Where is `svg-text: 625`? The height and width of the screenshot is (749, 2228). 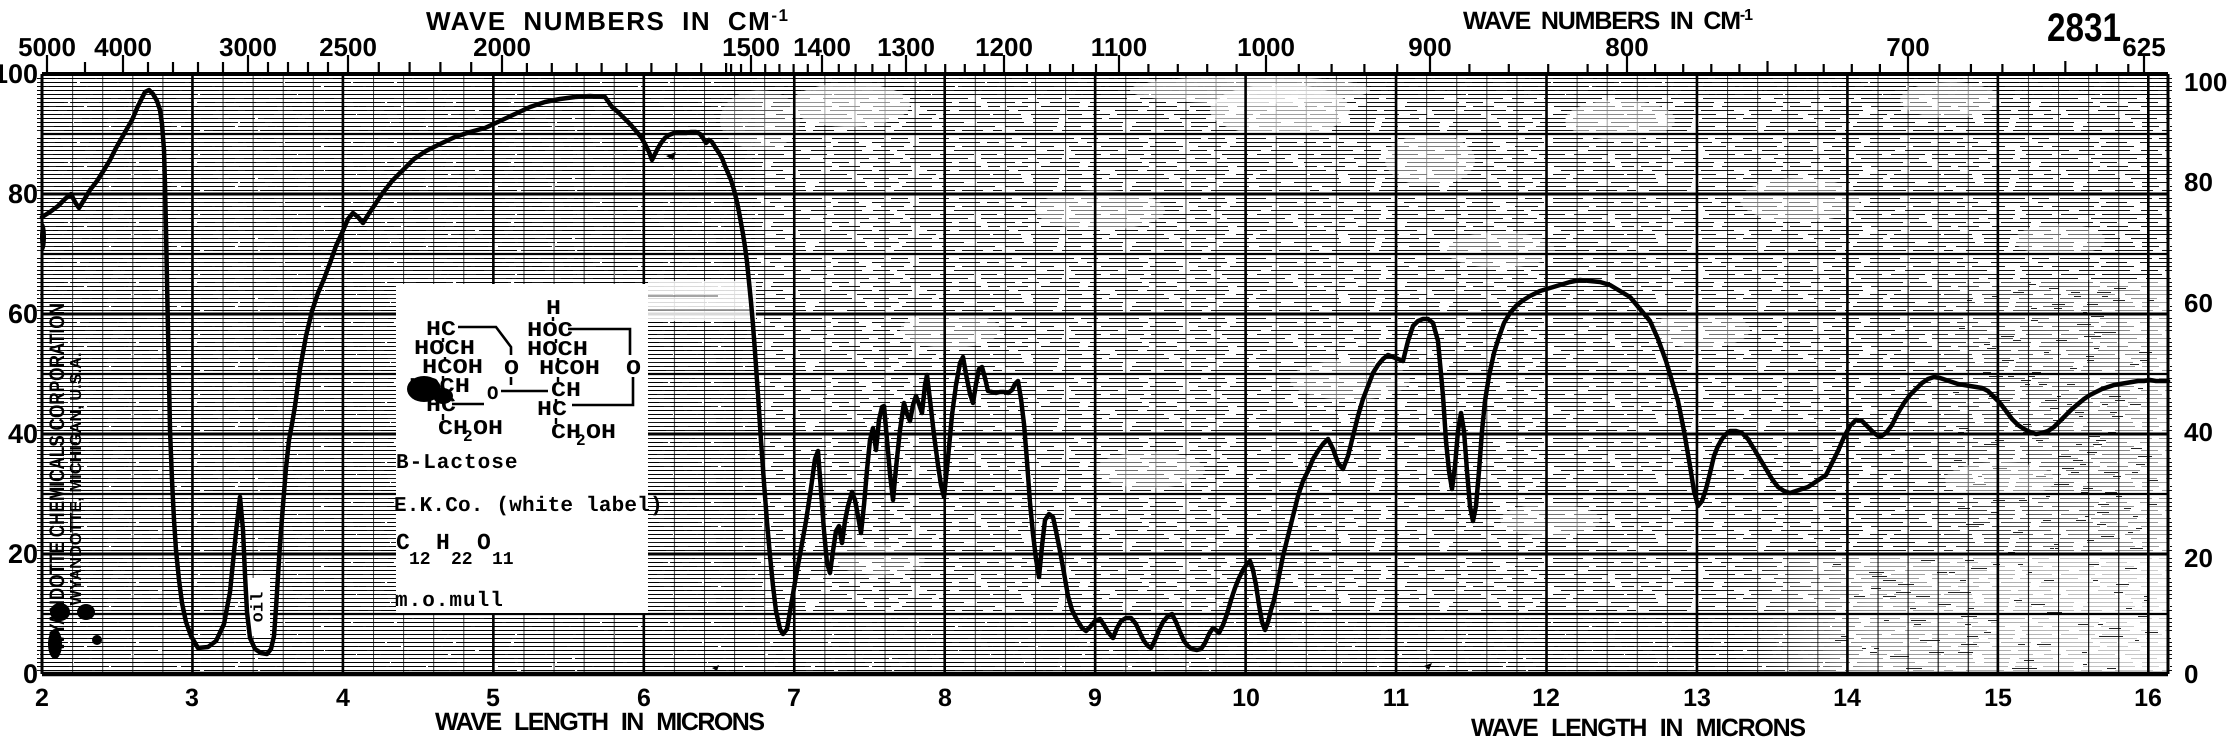 svg-text: 625 is located at coordinates (2143, 47).